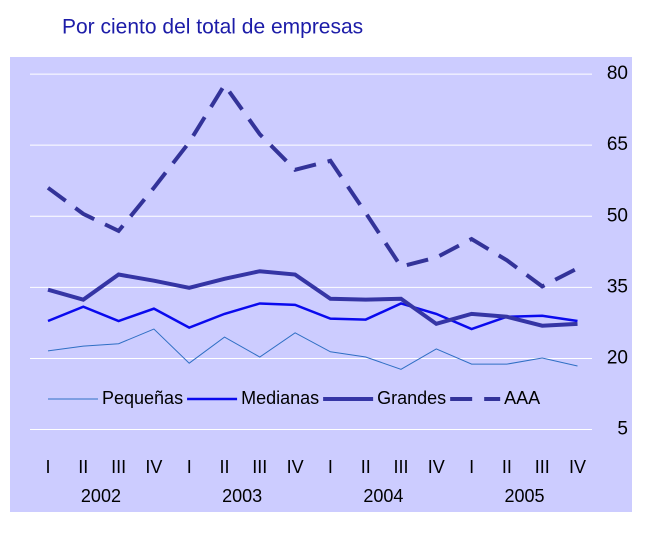  I want to click on year-label: 2002, so click(101, 496).